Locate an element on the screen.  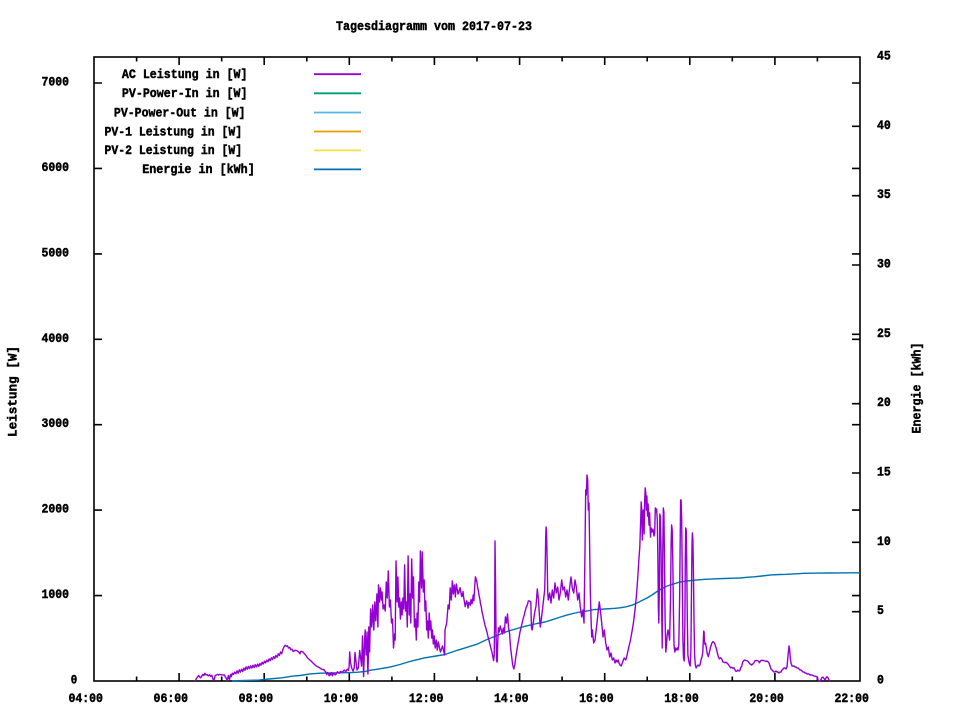
svg-text: 5 is located at coordinates (880, 610).